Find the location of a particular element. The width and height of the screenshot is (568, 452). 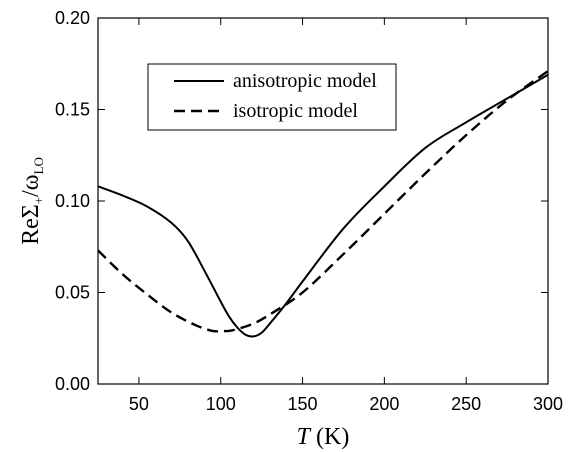

y-axis-title: ReΣ+/ωLO is located at coordinates (32, 201).